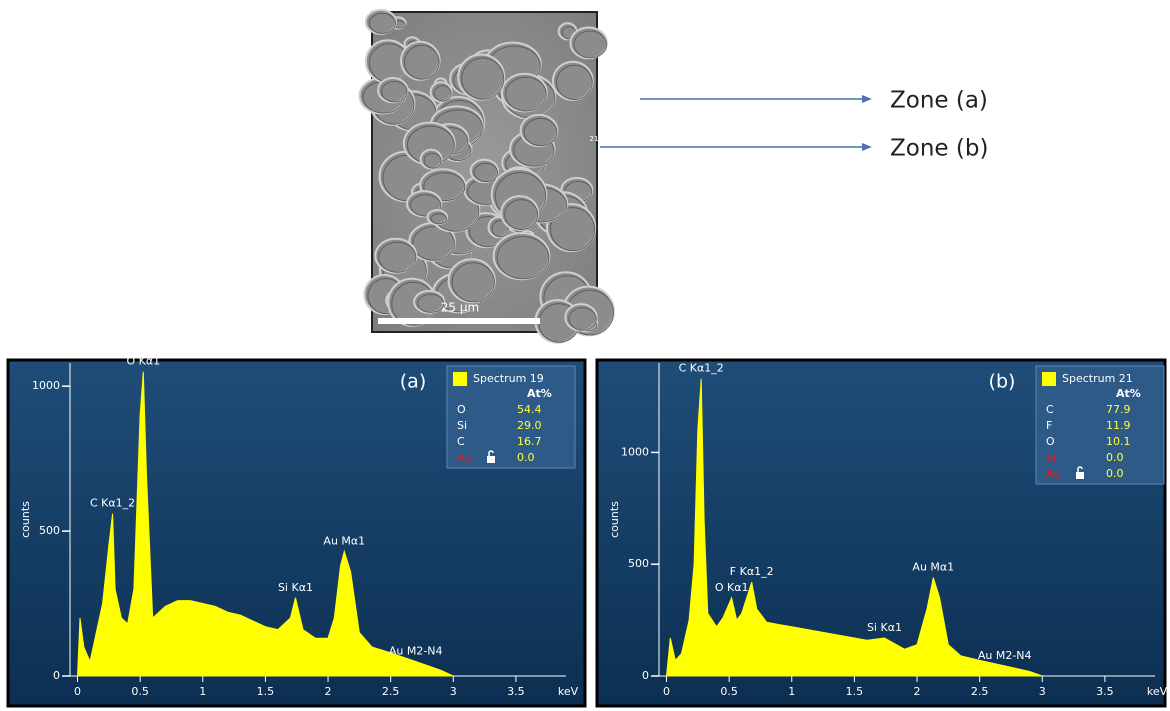 This screenshot has width=1170, height=711. Describe the element at coordinates (140, 691) in the screenshot. I see `x-tick-label: 0.5` at that location.